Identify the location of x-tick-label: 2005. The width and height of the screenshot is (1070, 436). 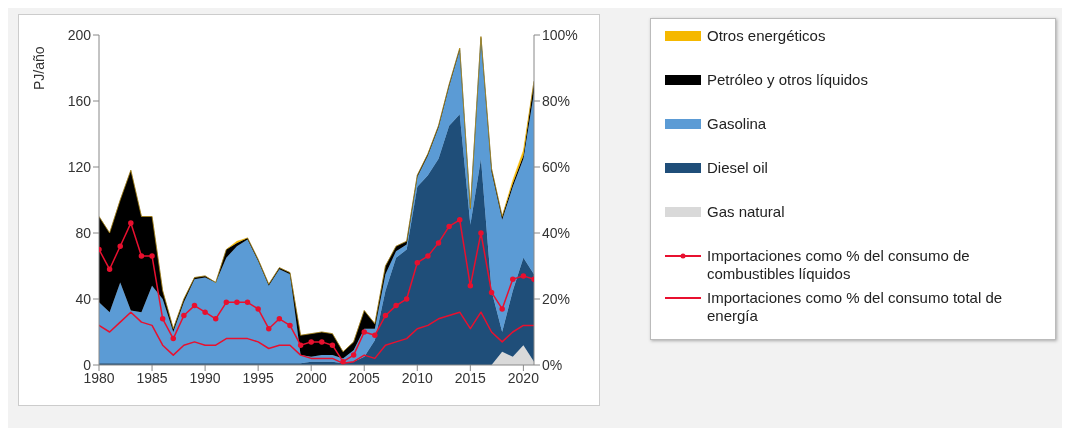
(364, 377).